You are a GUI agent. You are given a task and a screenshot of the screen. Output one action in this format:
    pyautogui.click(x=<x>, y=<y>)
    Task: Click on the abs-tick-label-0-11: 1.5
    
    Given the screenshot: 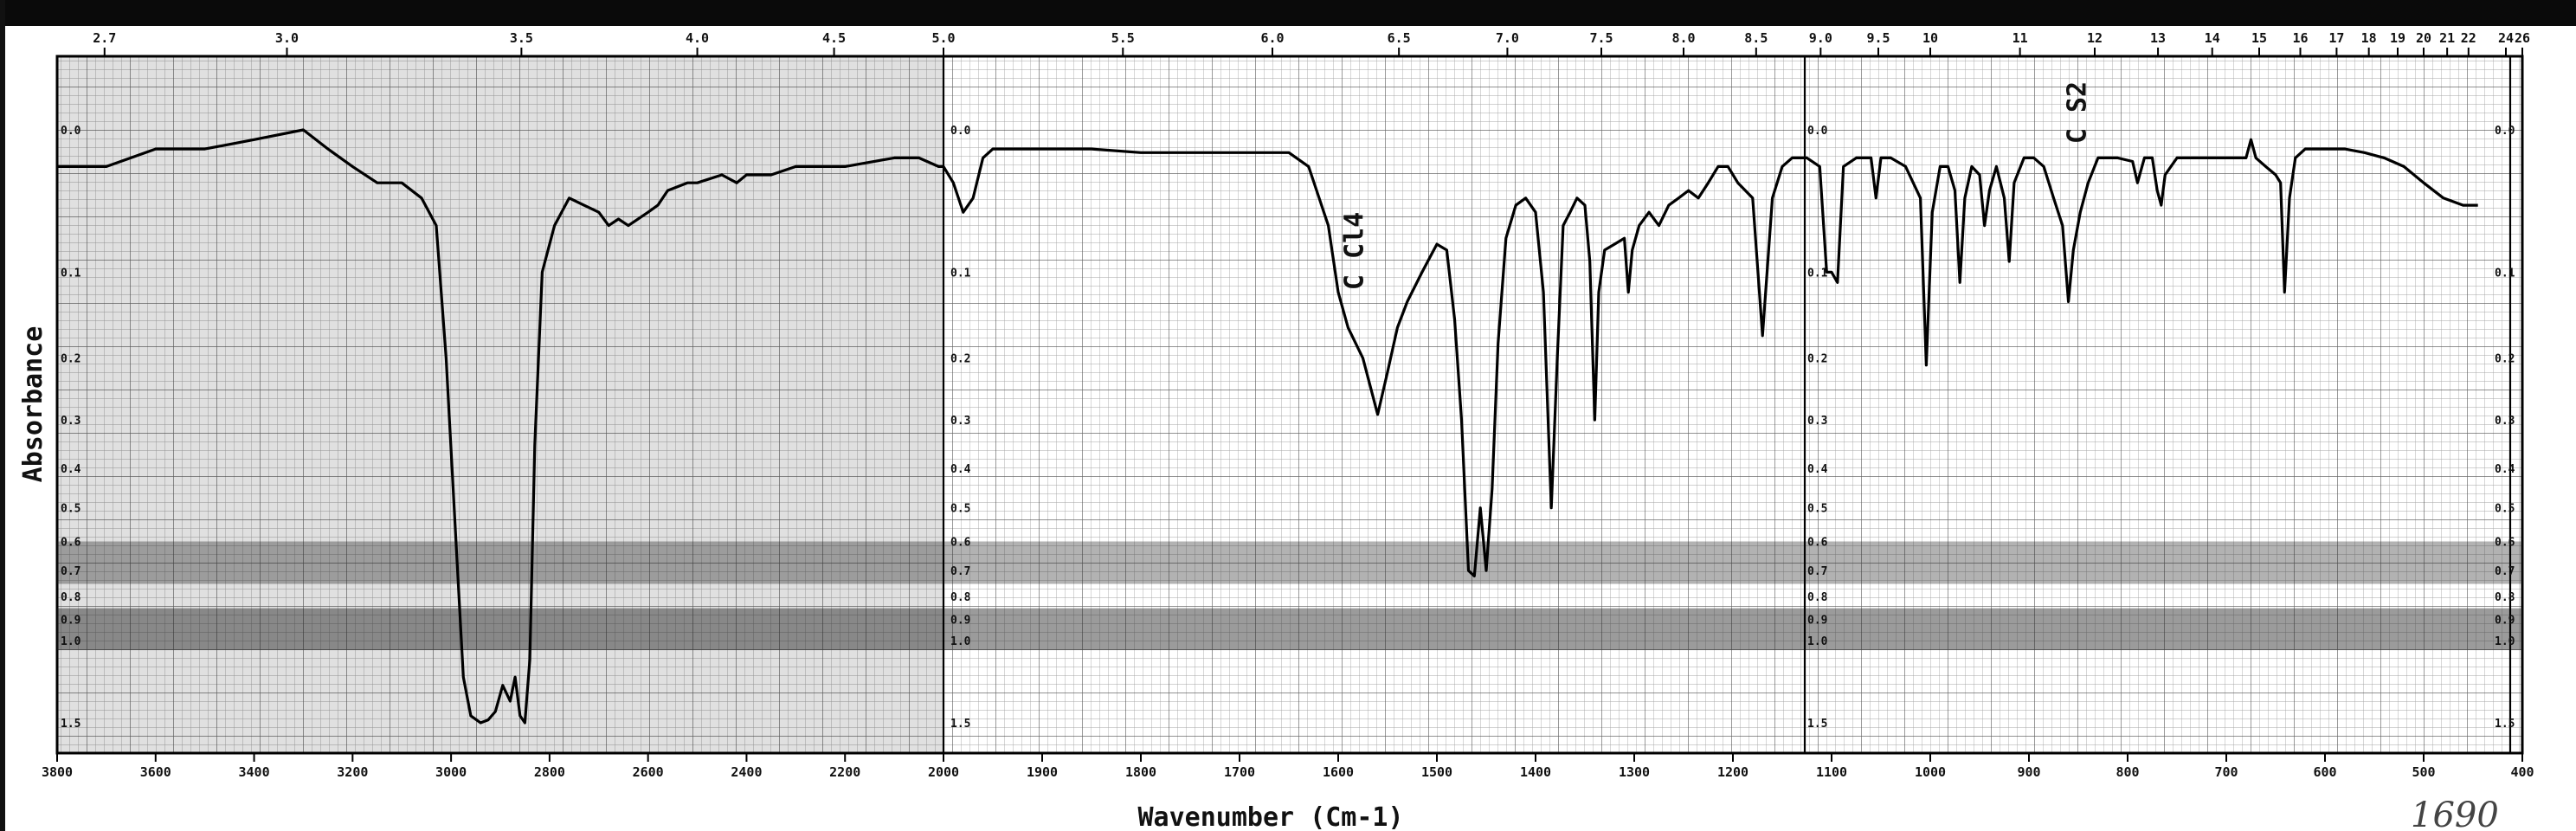 What is the action you would take?
    pyautogui.click(x=70, y=724)
    